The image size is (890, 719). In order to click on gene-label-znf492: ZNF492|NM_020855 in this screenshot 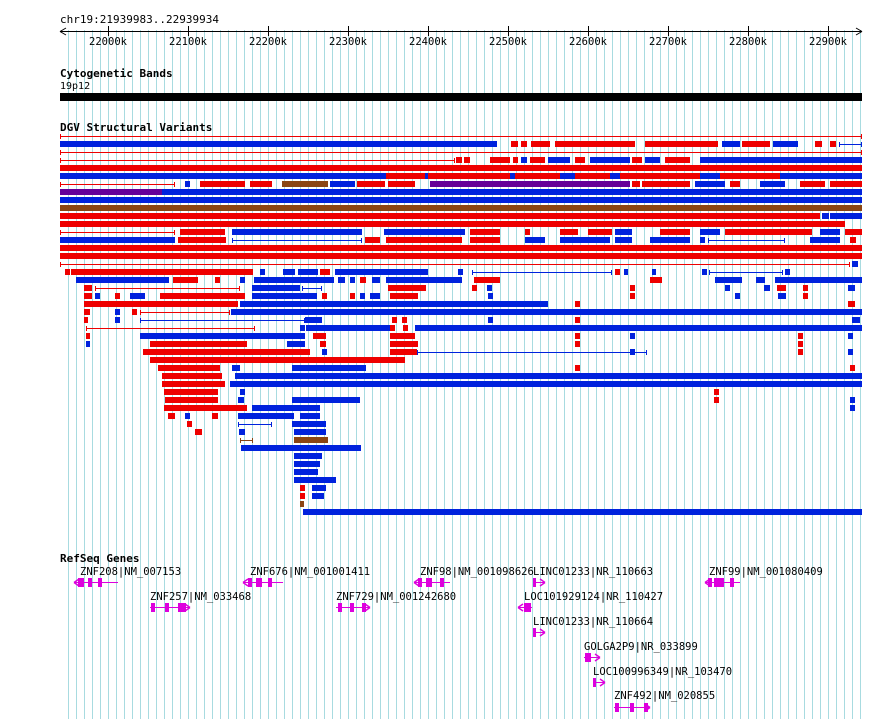, I will do `click(665, 696)`.